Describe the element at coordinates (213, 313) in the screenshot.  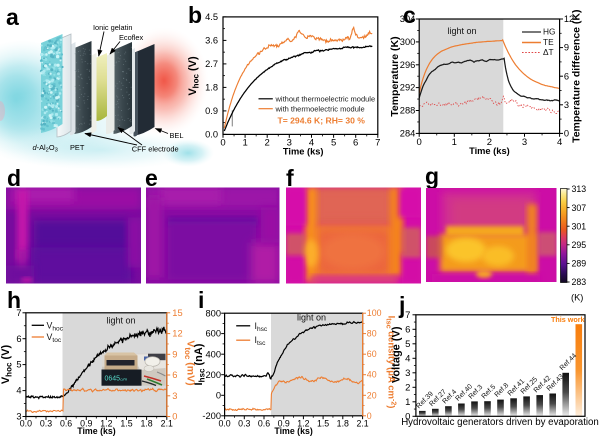
I see `svg-text: 800` at that location.